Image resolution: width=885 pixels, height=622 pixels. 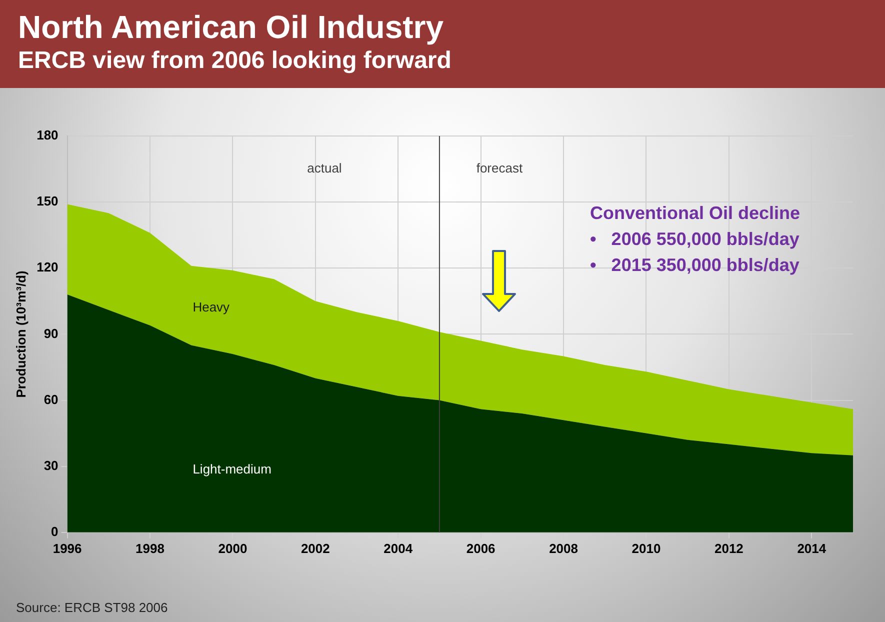 I want to click on source-note: Source: ERCB ST98 2006, so click(x=92, y=607).